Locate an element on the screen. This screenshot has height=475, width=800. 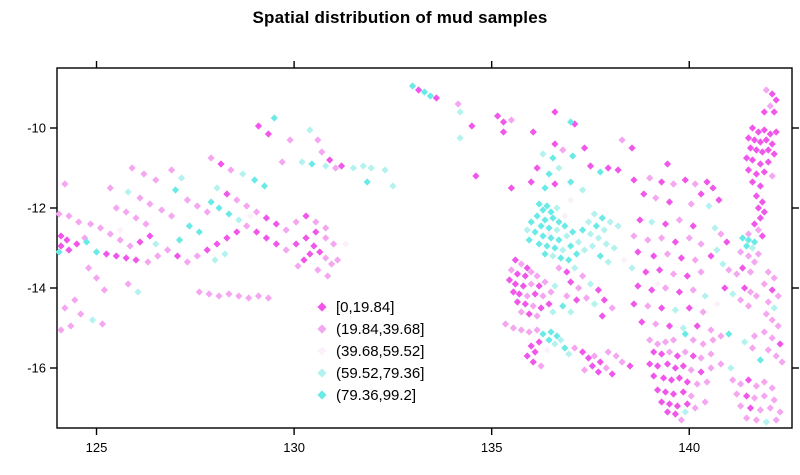
legend-item-label: (39.68,59.52] is located at coordinates (380, 351).